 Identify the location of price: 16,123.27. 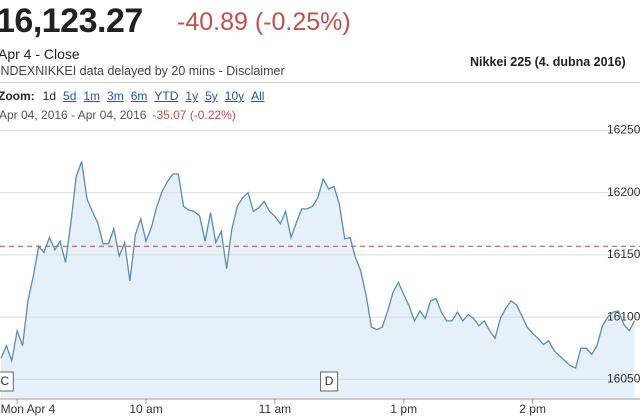
(71, 21).